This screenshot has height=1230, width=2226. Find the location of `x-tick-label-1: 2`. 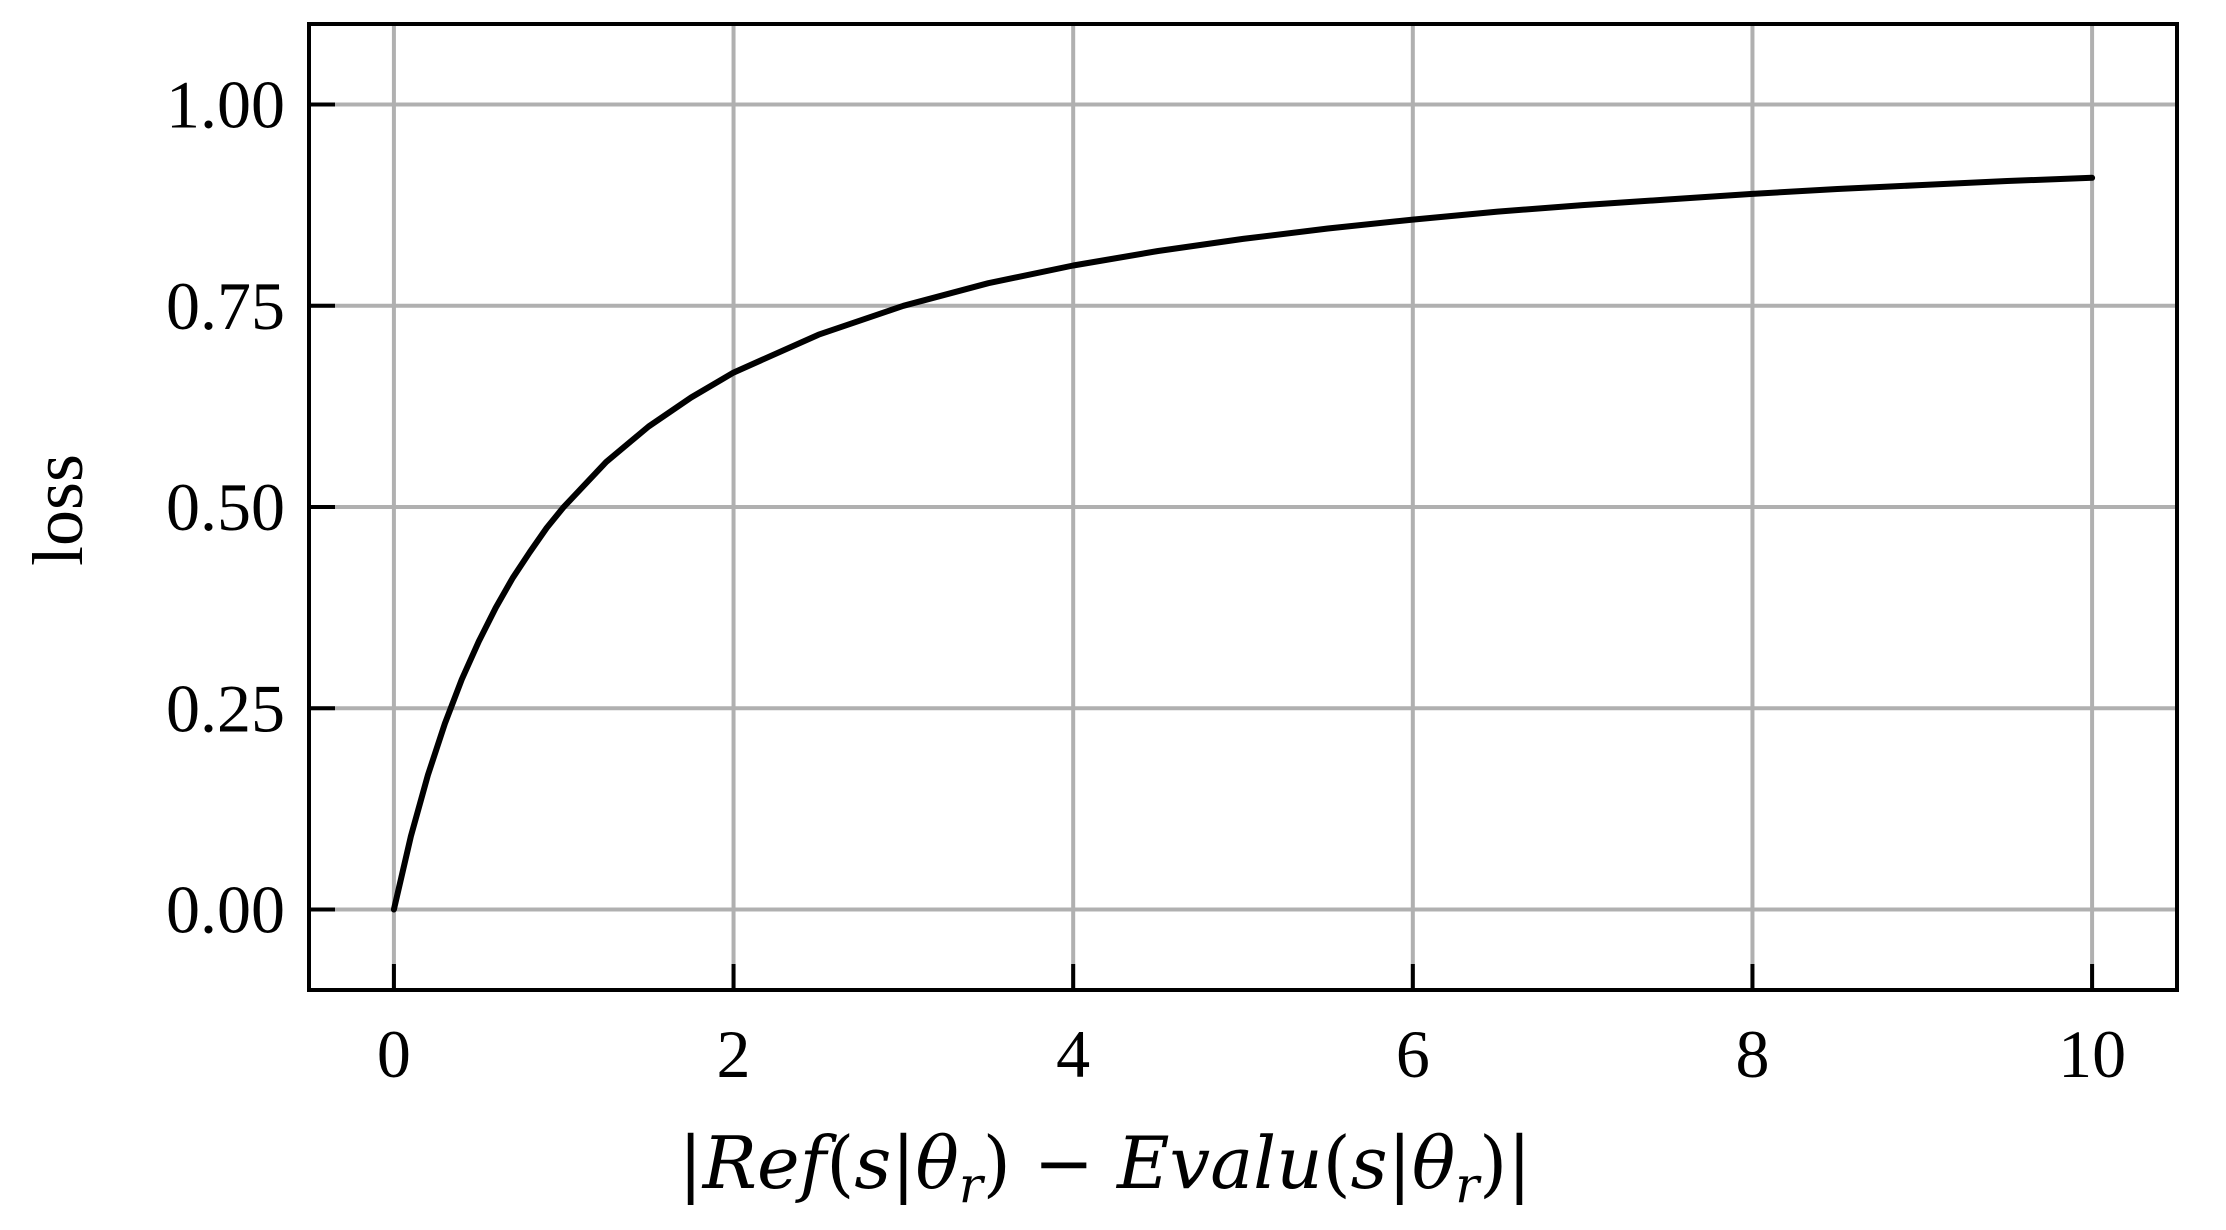

x-tick-label-1: 2 is located at coordinates (734, 1054).